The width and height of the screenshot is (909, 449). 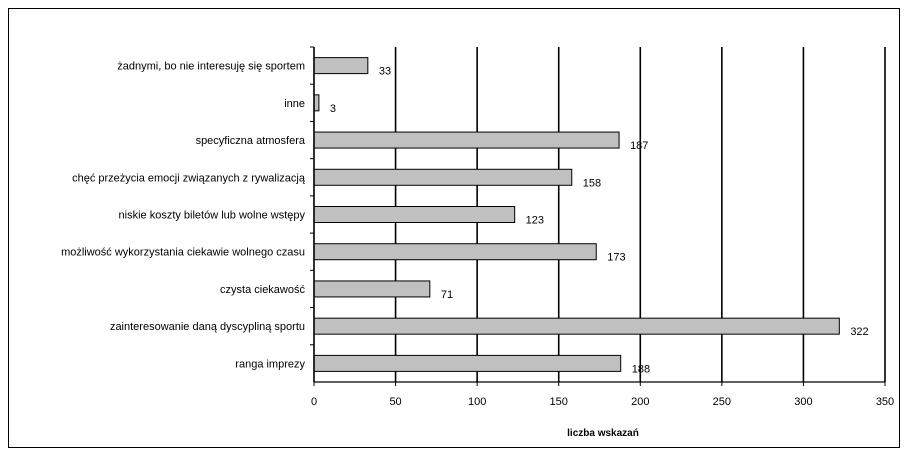 I want to click on x-tick-label-50: 50, so click(x=395, y=402).